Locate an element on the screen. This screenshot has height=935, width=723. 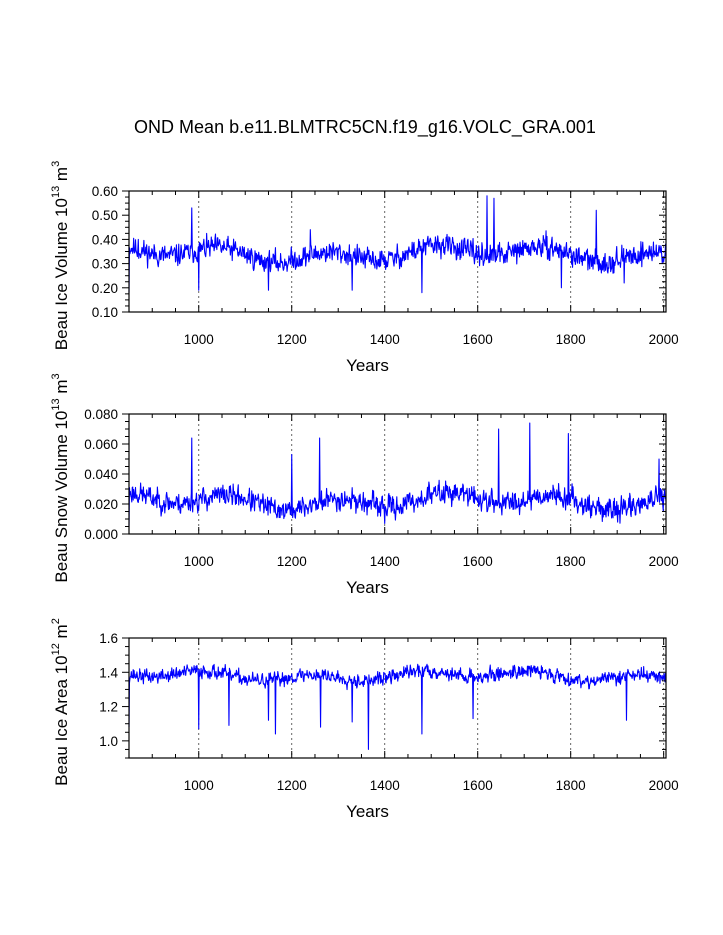
chart2-series-line is located at coordinates (397, 706).